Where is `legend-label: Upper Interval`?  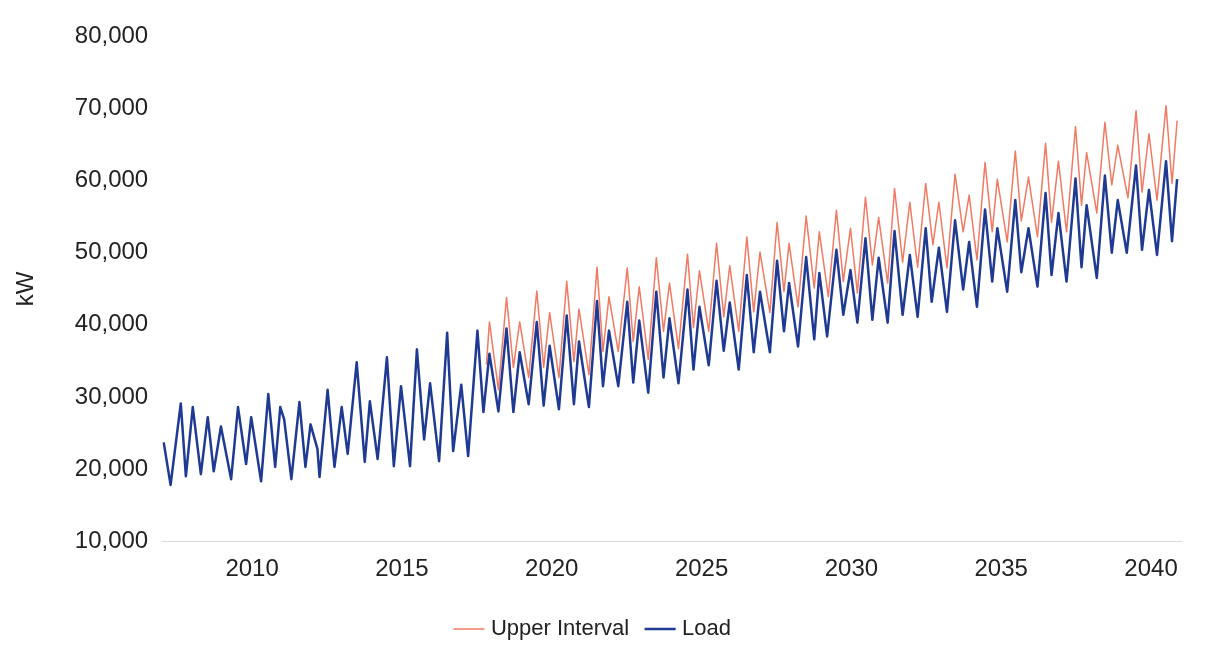
legend-label: Upper Interval is located at coordinates (560, 628).